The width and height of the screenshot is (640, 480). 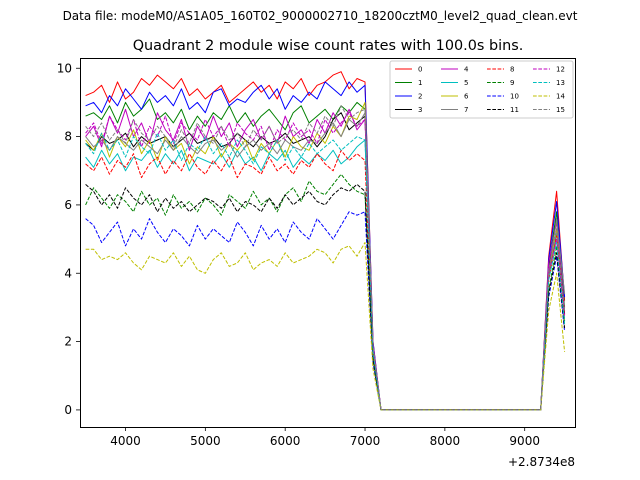 What do you see at coordinates (512, 83) in the screenshot?
I see `legend-label-9: 9` at bounding box center [512, 83].